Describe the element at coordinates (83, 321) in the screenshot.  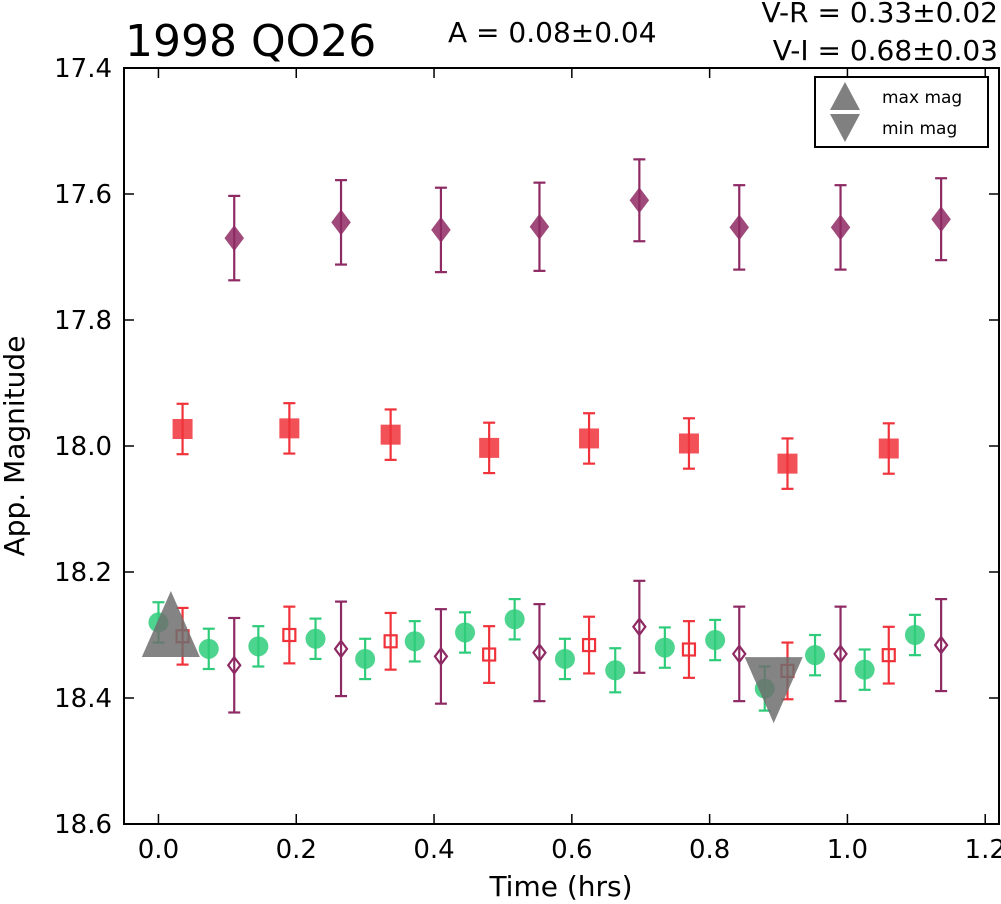
I see `y-tick-label: 17.8` at that location.